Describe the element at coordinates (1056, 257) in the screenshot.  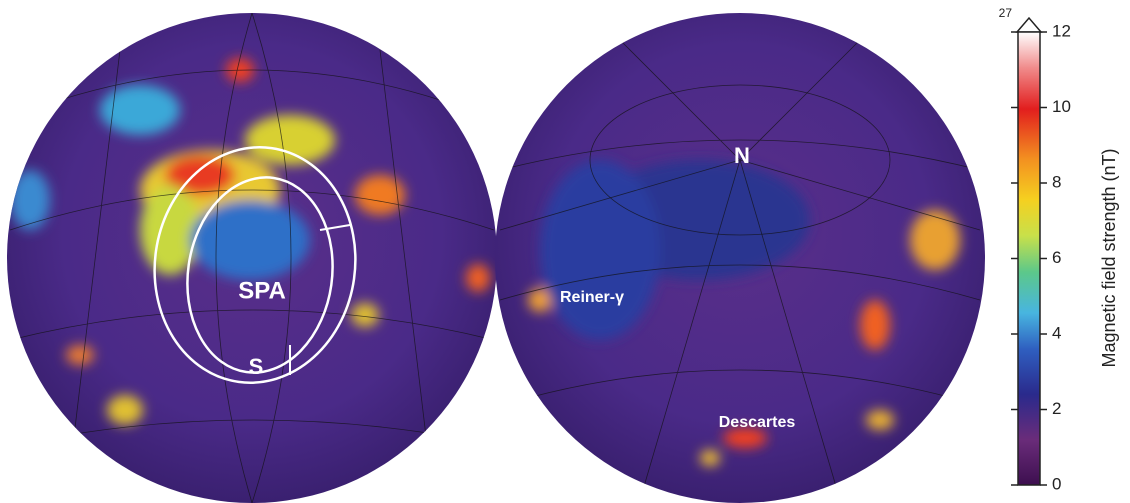
I see `tick-label: 6` at that location.